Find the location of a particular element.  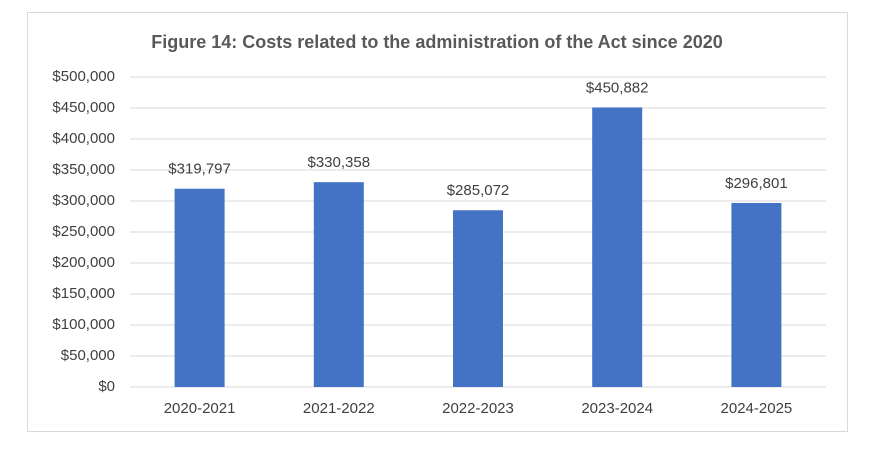

value-label: $296,801 is located at coordinates (756, 183).